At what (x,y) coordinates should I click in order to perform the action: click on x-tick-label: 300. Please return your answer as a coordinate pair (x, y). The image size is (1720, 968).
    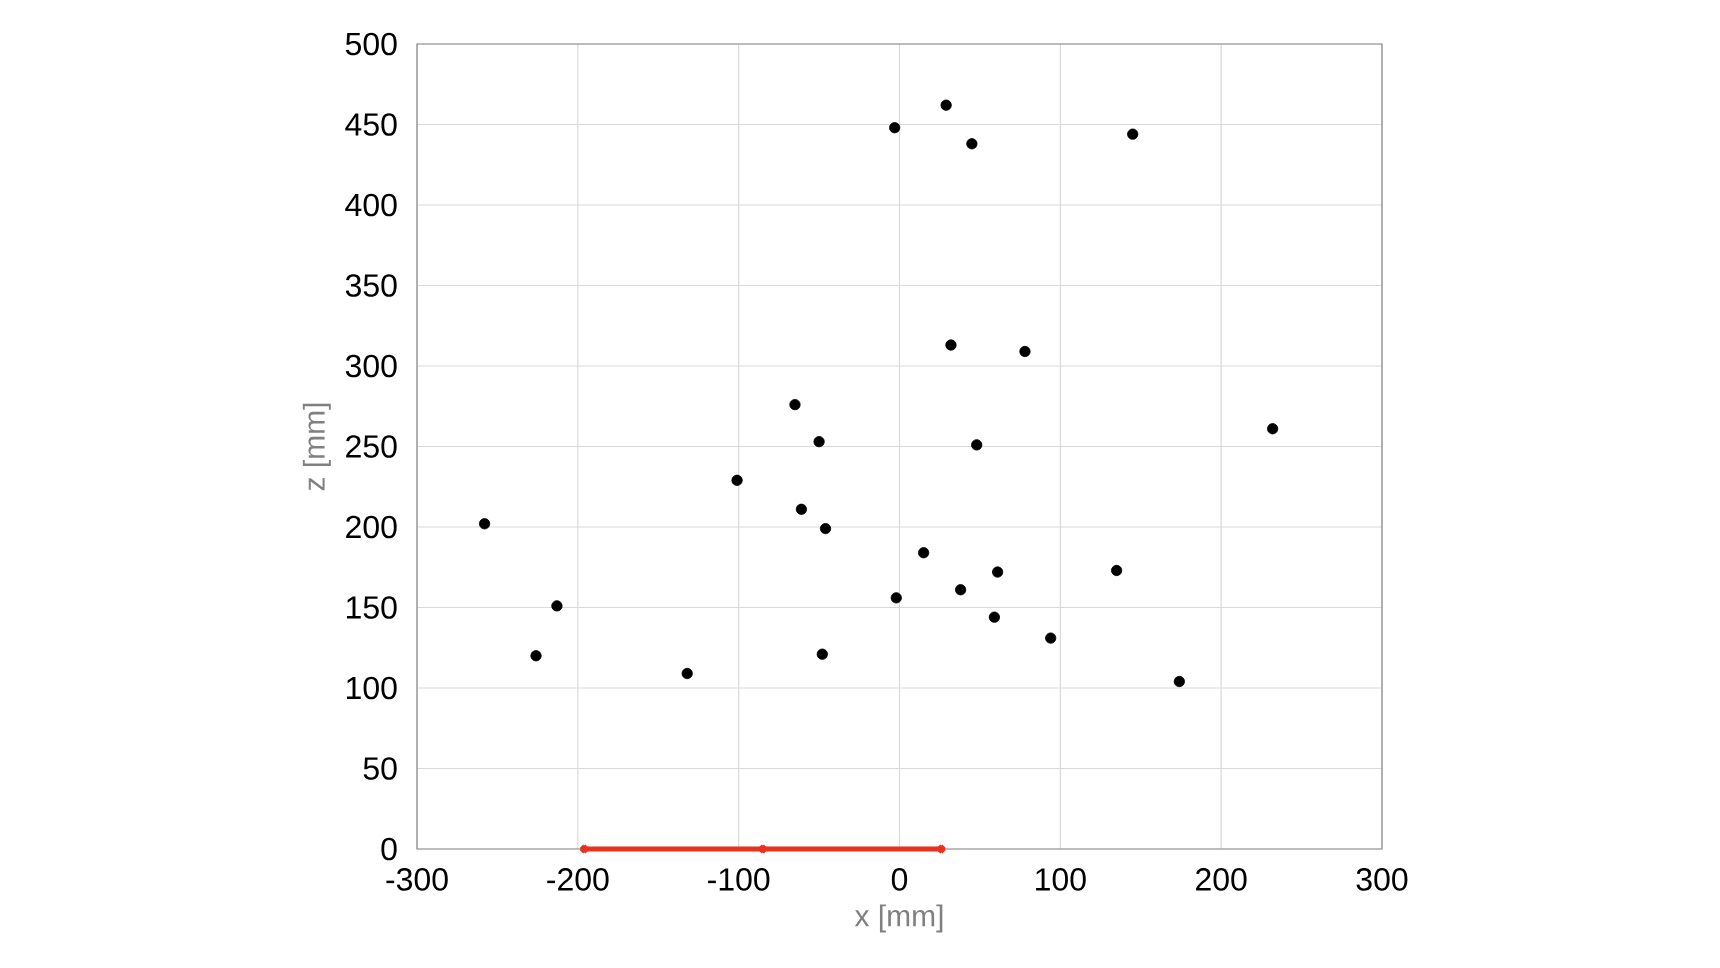
    Looking at the image, I should click on (1382, 879).